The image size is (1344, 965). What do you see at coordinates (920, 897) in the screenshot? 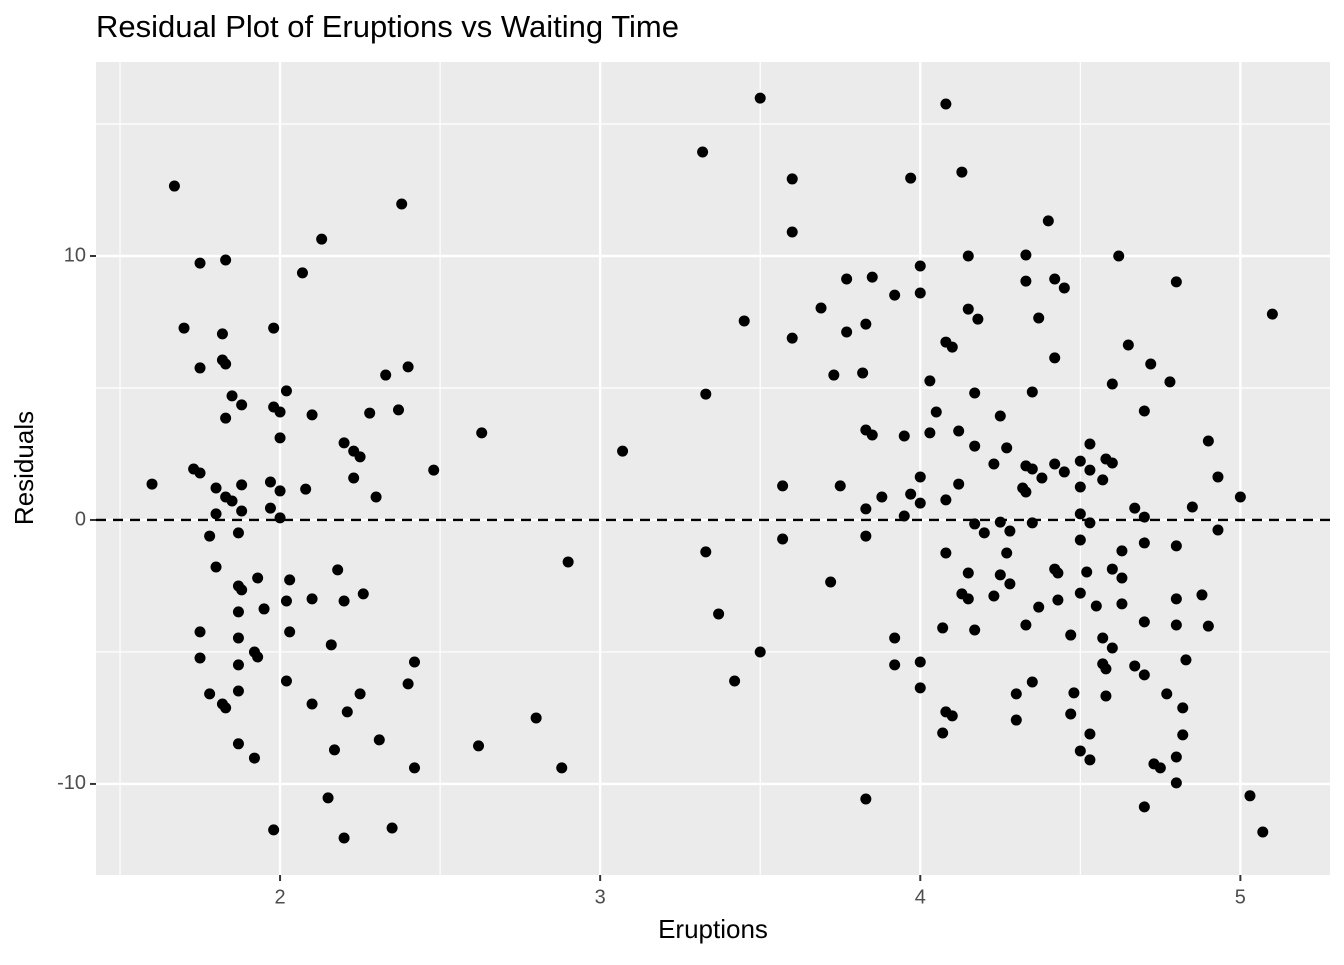
I see `x-tick-label: 4` at bounding box center [920, 897].